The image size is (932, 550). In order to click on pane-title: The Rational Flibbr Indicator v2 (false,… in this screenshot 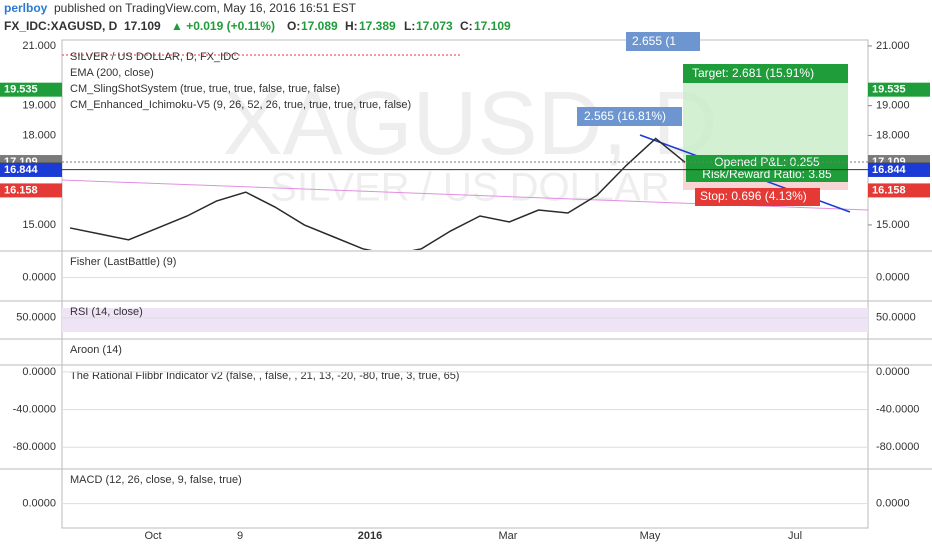, I will do `click(264, 376)`.